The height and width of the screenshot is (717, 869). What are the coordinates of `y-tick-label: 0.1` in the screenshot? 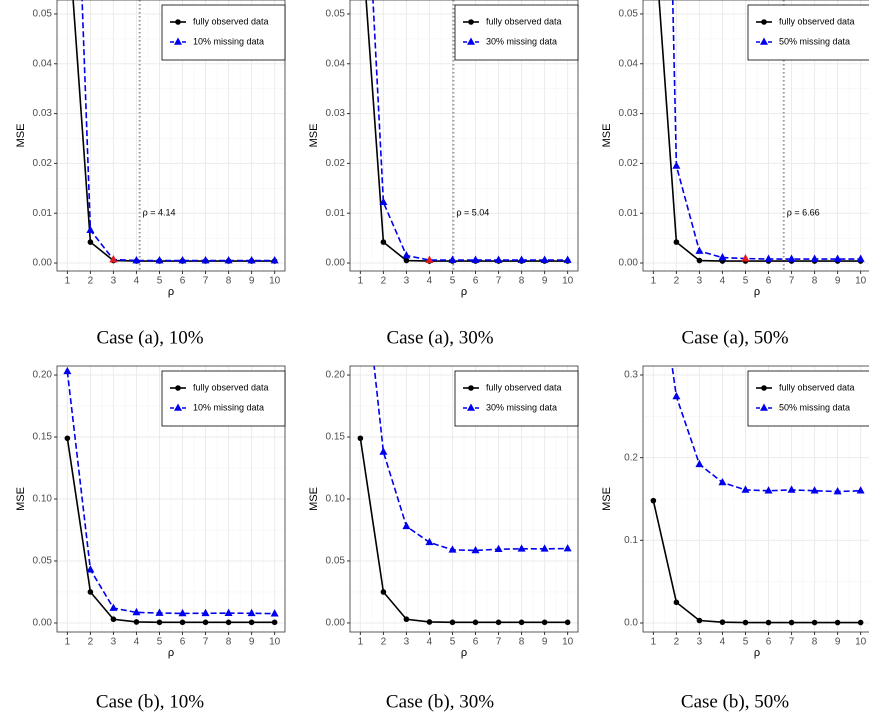 It's located at (631, 540).